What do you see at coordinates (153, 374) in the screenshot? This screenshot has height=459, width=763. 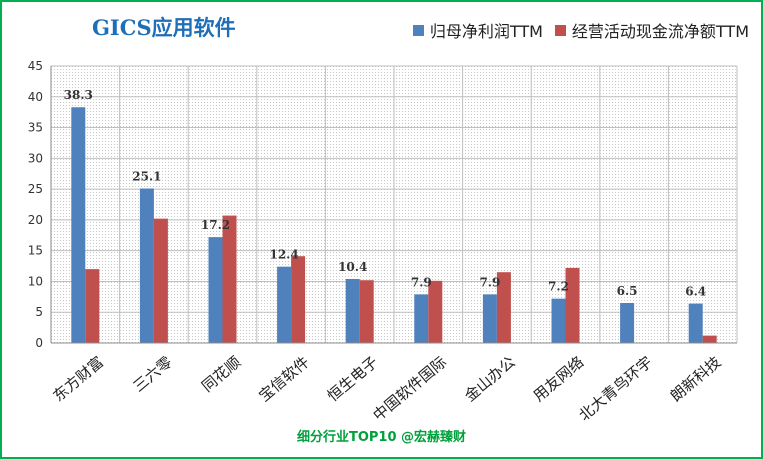 I see `x-tick-label: 三六零` at bounding box center [153, 374].